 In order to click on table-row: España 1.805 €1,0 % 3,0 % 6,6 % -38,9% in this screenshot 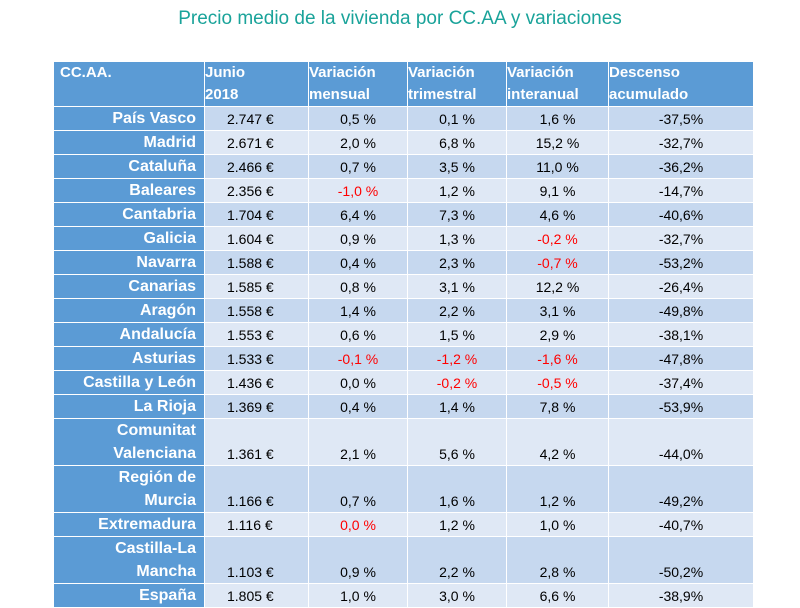, I will do `click(403, 595)`.